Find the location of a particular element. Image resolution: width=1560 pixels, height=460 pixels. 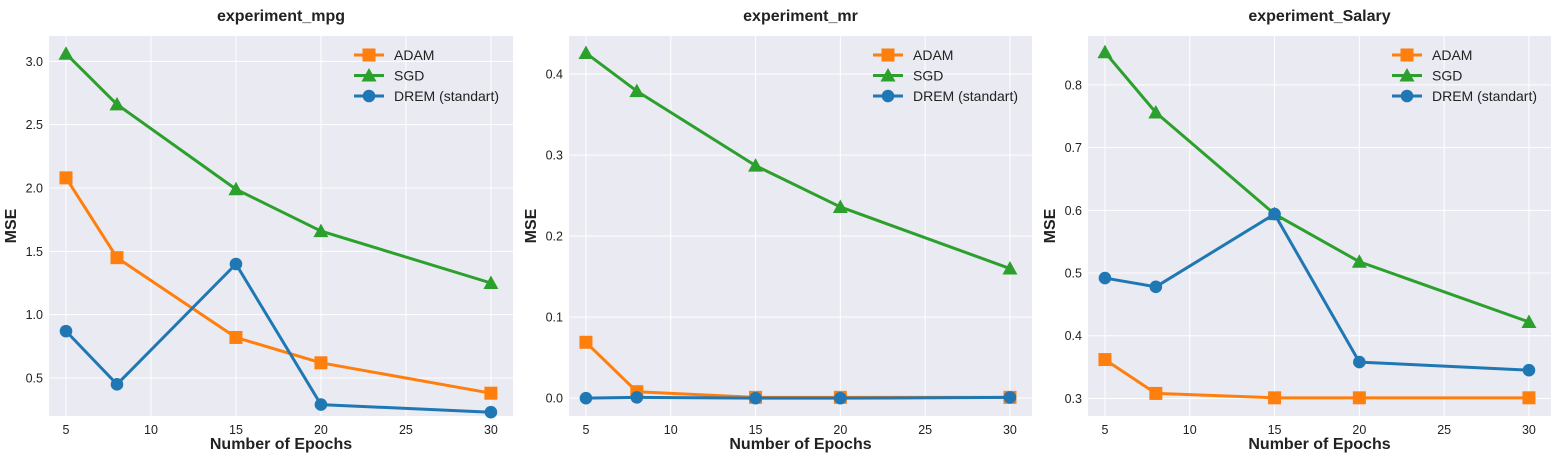

y-tick-label: 0.5 is located at coordinates (34, 379).